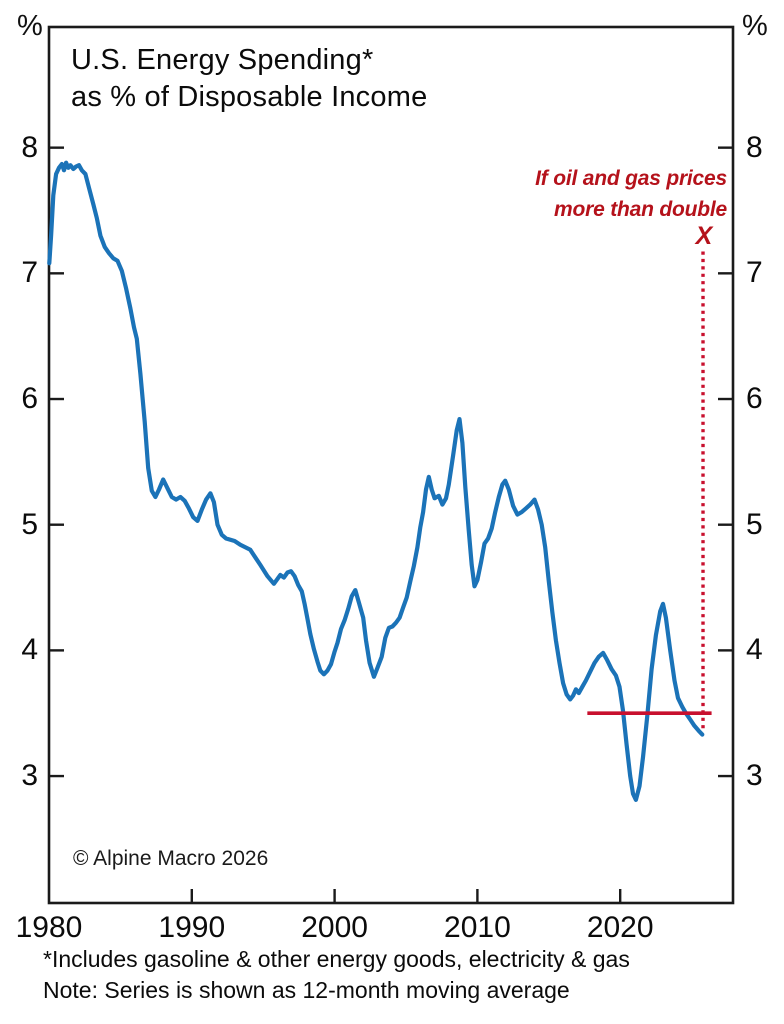 This screenshot has width=784, height=1024. What do you see at coordinates (192, 927) in the screenshot?
I see `x-axis-label: 1990` at bounding box center [192, 927].